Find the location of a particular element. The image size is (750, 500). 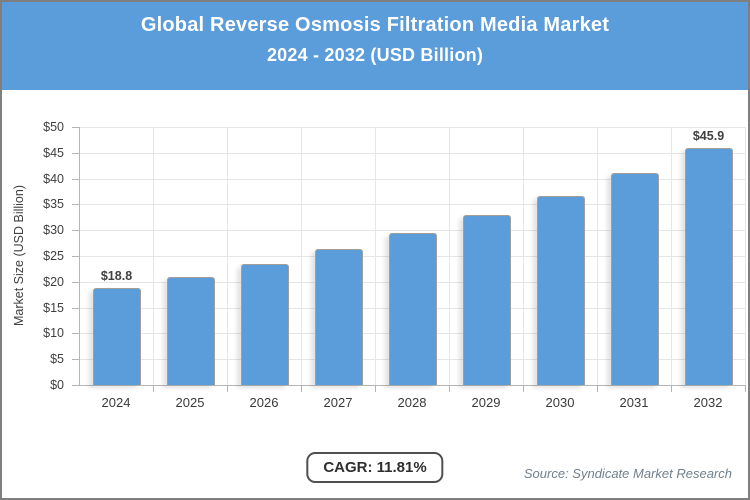

bar-2029 is located at coordinates (486, 300).